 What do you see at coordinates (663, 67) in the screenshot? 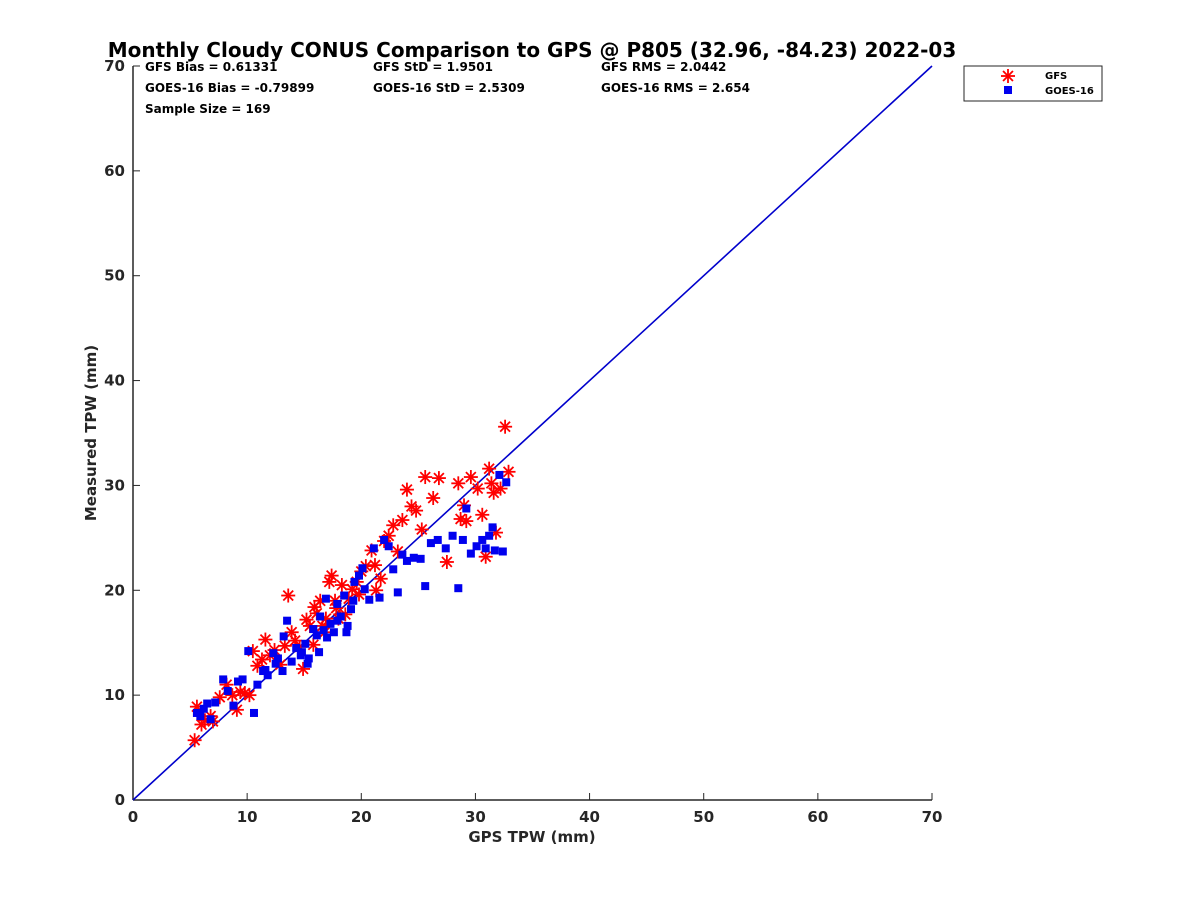
I see `stat-text: GFS RMS = 2.0442` at bounding box center [663, 67].